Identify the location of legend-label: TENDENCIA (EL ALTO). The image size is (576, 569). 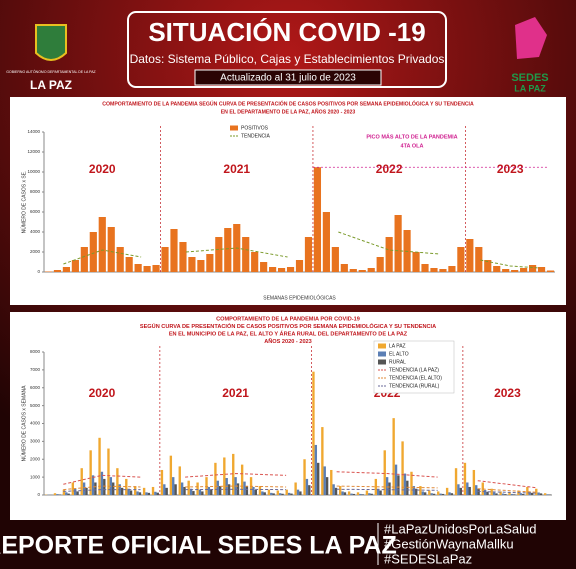
(415, 378).